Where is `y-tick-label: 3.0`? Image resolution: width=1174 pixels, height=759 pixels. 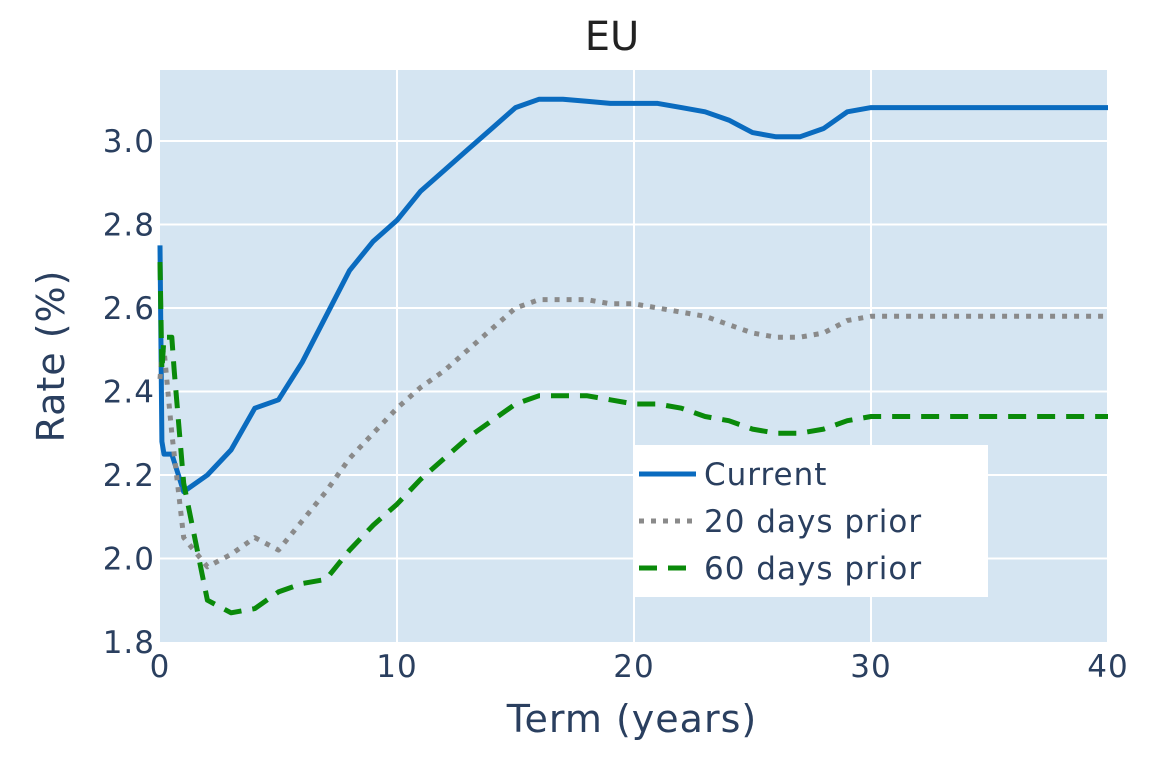
y-tick-label: 3.0 is located at coordinates (129, 142).